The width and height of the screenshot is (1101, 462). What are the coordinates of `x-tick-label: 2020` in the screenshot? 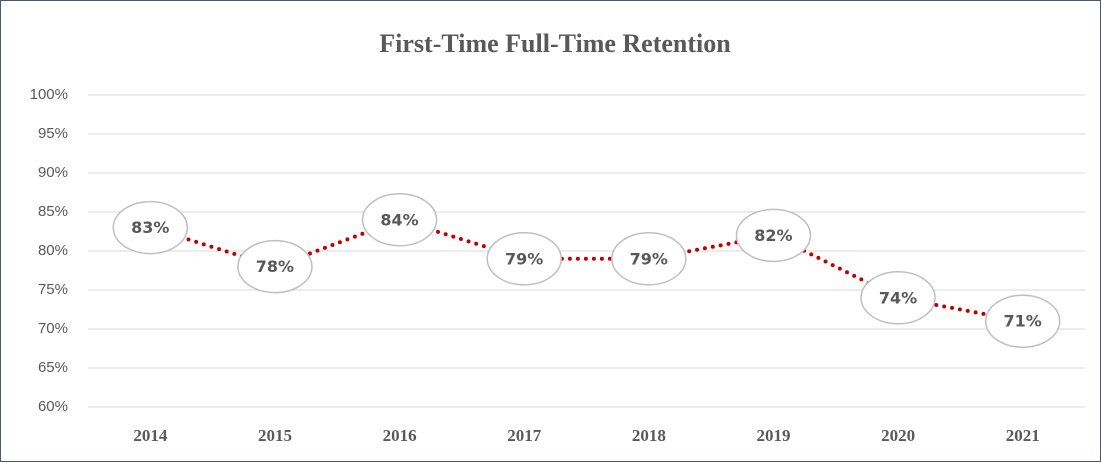 It's located at (898, 435).